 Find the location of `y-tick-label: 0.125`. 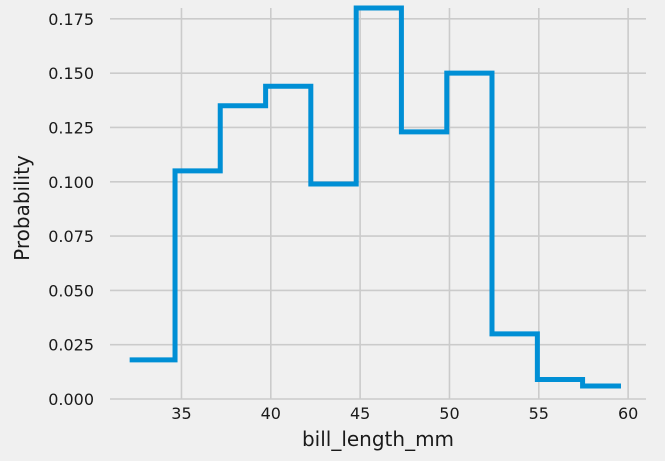

y-tick-label: 0.125 is located at coordinates (71, 127).